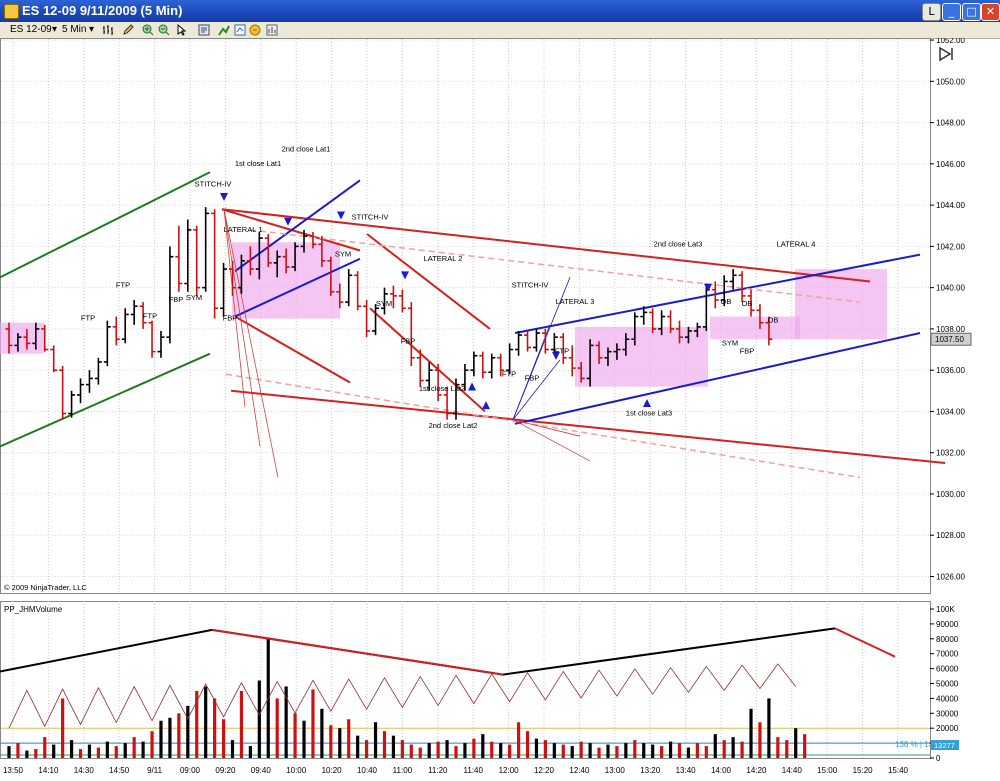 The height and width of the screenshot is (781, 1000). What do you see at coordinates (990, 12) in the screenshot?
I see `close-button: ✕` at bounding box center [990, 12].